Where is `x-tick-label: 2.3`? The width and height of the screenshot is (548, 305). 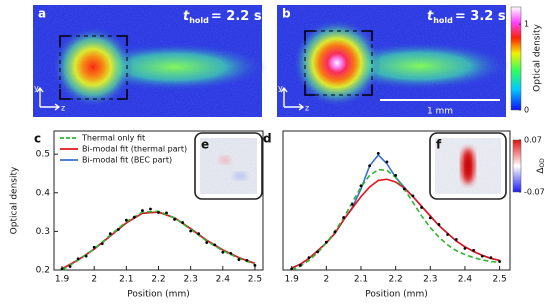 x-tick-label: 2.3 is located at coordinates (430, 280).